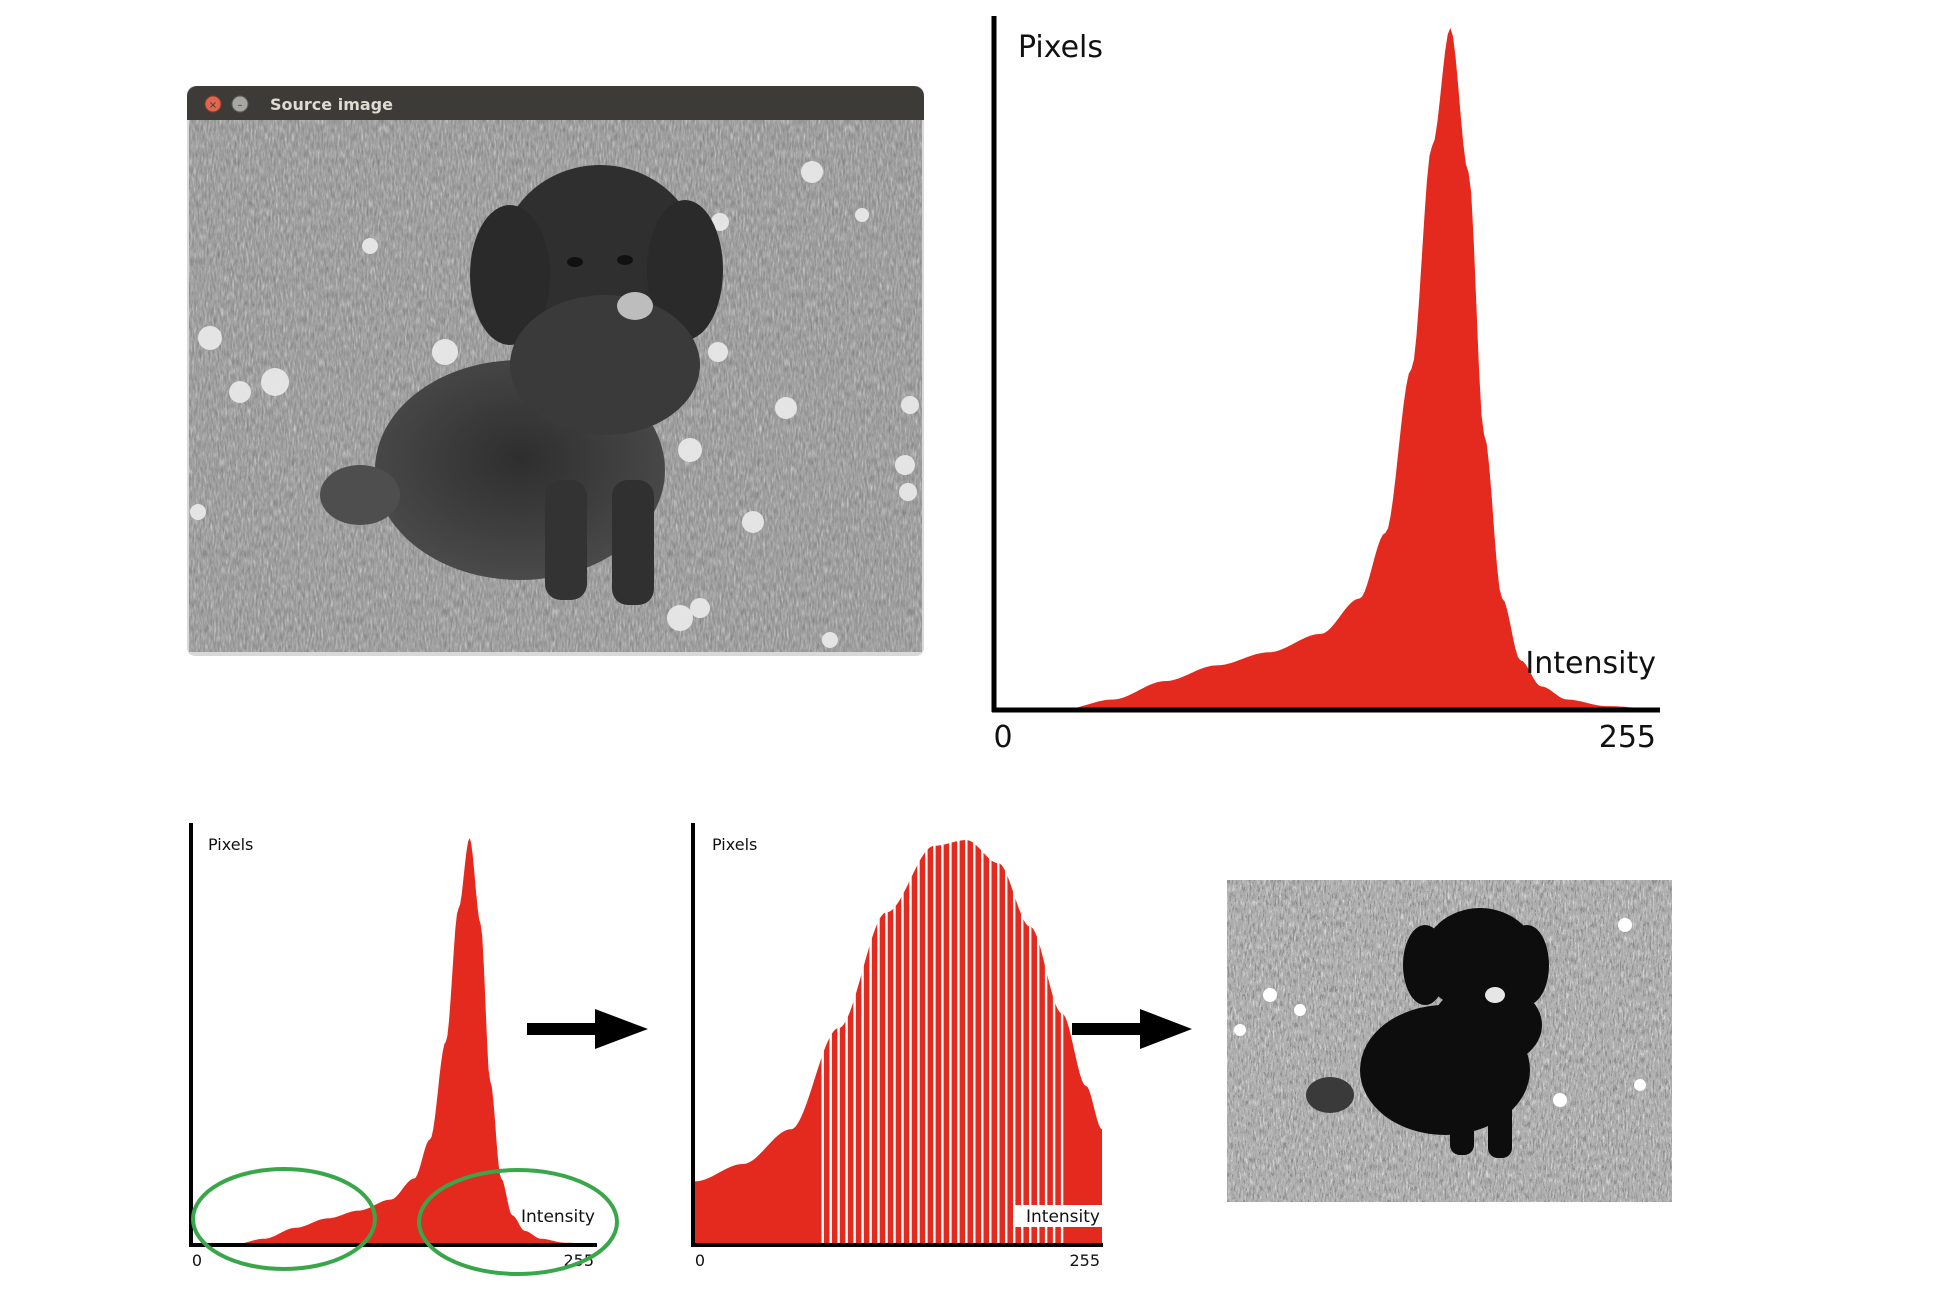  I want to click on equalized-image, so click(1449, 1041).